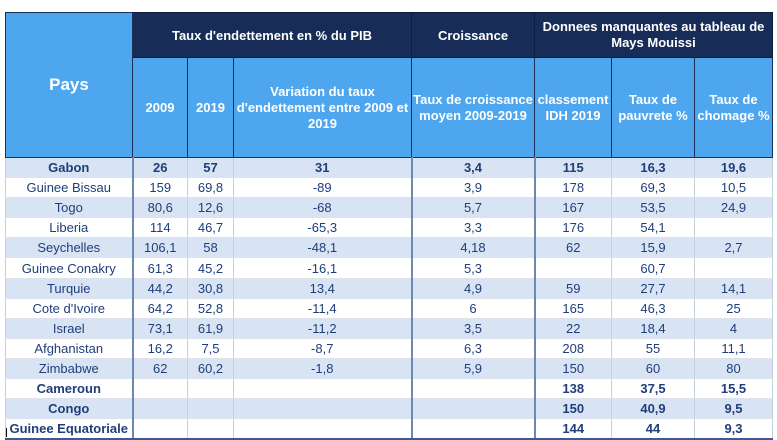  I want to click on cell-idh: 165, so click(573, 308).